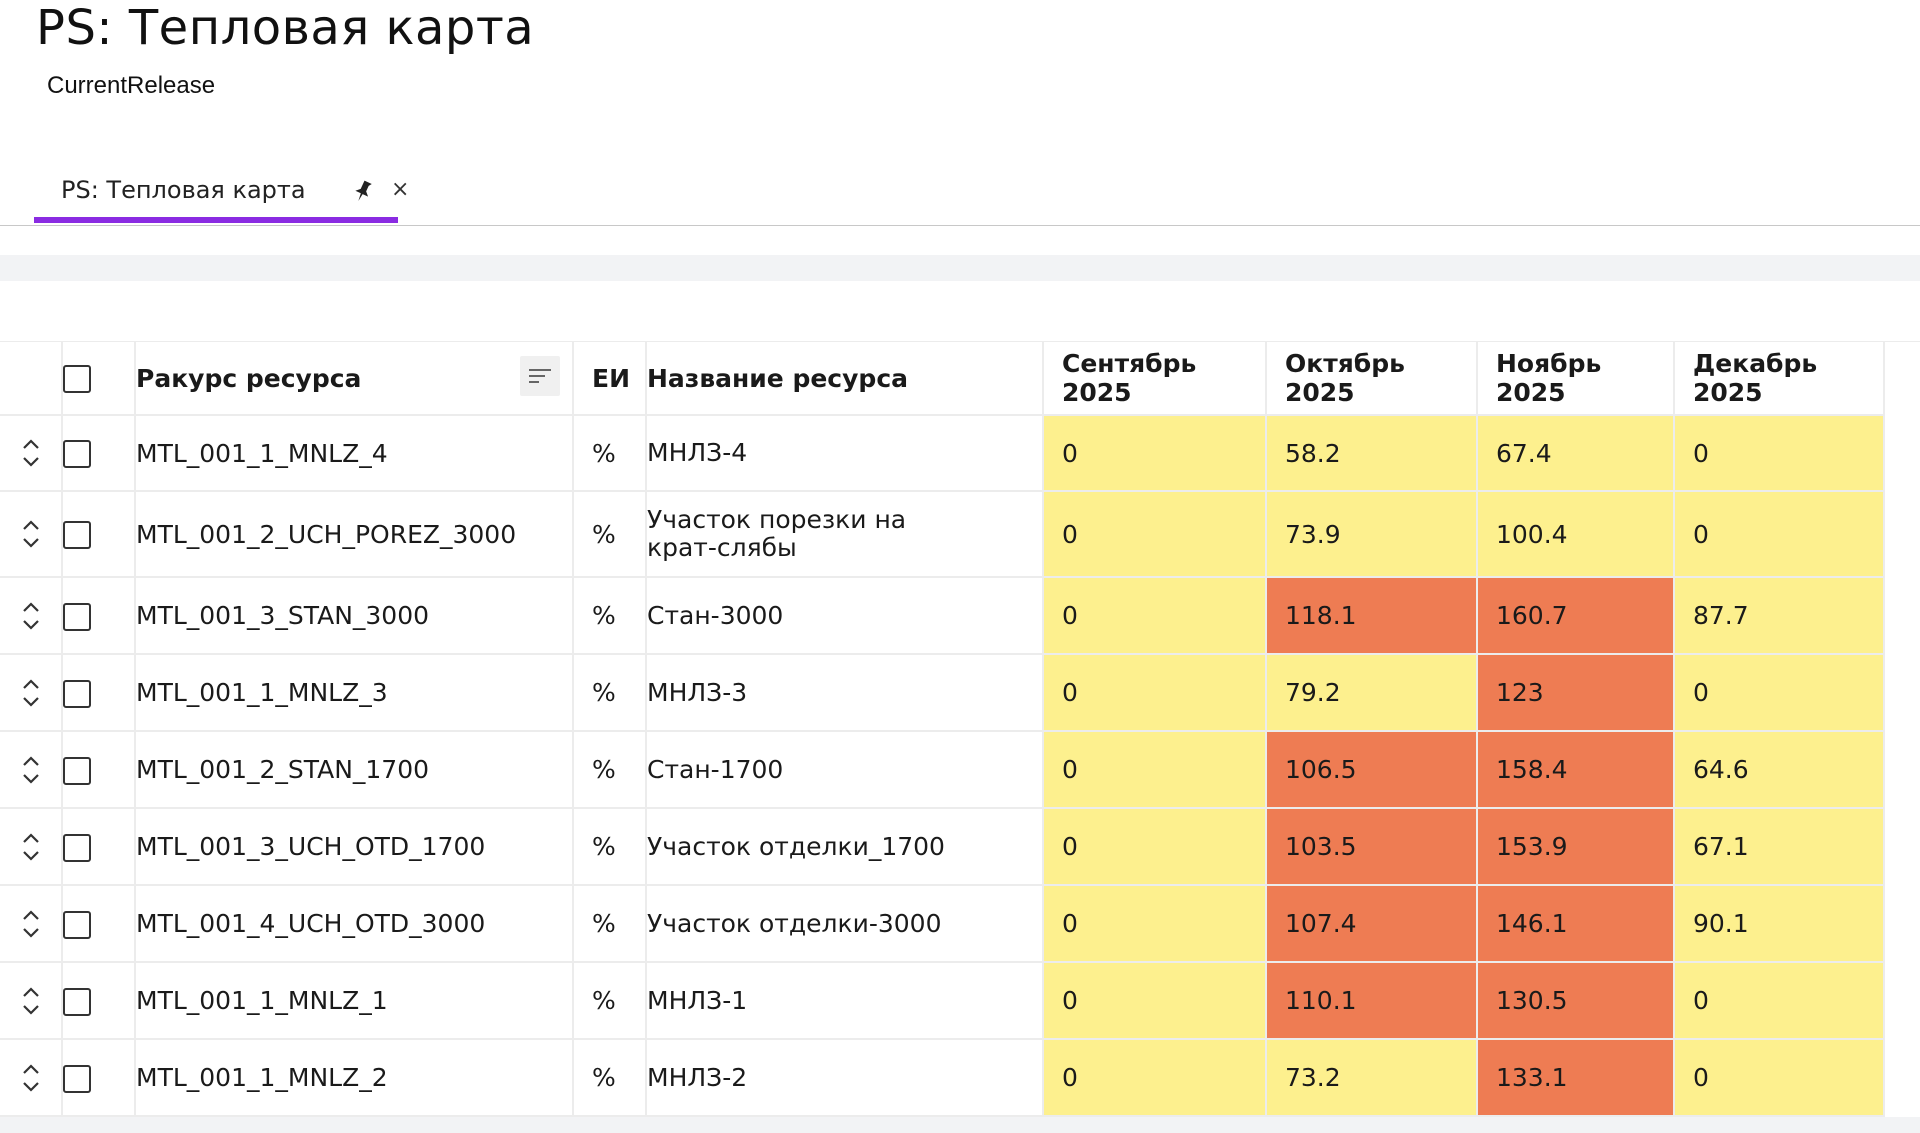 Image resolution: width=1920 pixels, height=1133 pixels. Describe the element at coordinates (845, 453) in the screenshot. I see `resource-name-cell: МНЛЗ-4` at that location.